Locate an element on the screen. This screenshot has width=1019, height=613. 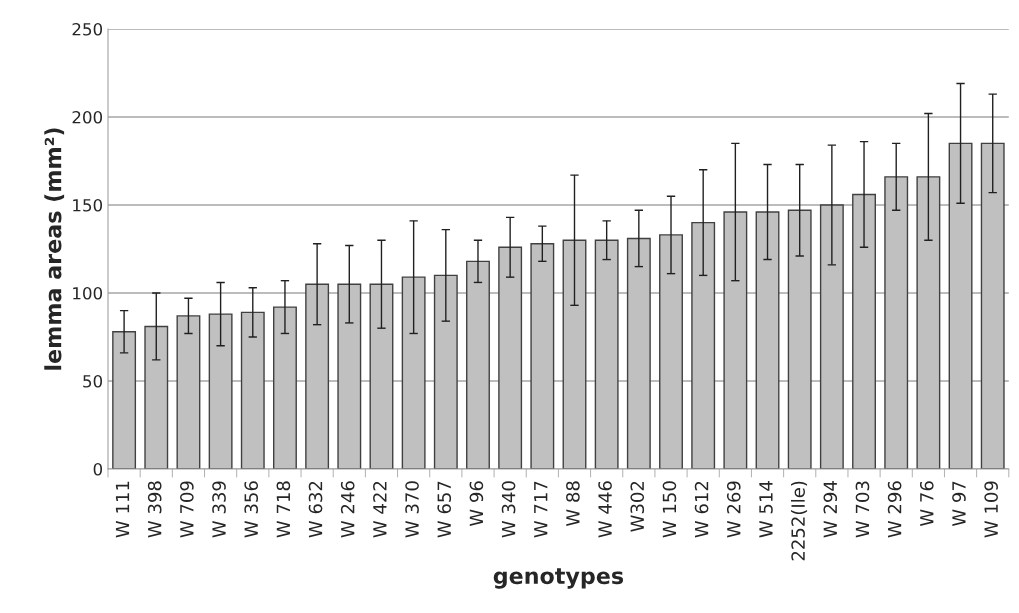
x-tick-label: W 340 is located at coordinates (508, 509).